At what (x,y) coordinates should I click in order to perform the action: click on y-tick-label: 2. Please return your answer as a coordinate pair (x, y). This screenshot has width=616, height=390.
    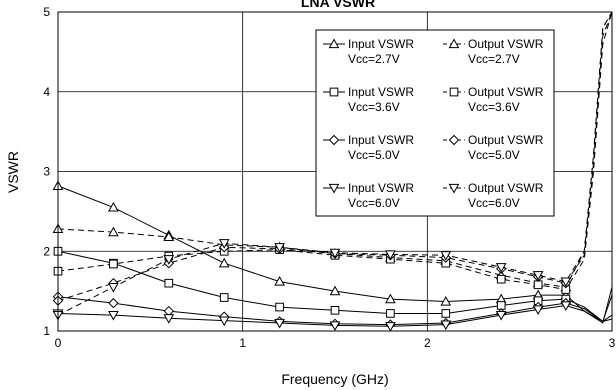
    Looking at the image, I should click on (46, 251).